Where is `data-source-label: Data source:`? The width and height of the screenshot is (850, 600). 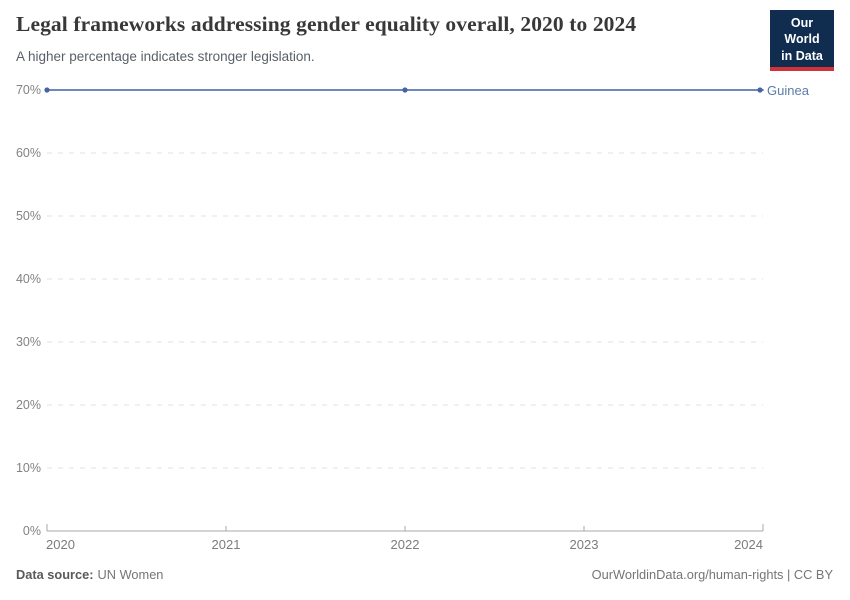 data-source-label: Data source: is located at coordinates (55, 574).